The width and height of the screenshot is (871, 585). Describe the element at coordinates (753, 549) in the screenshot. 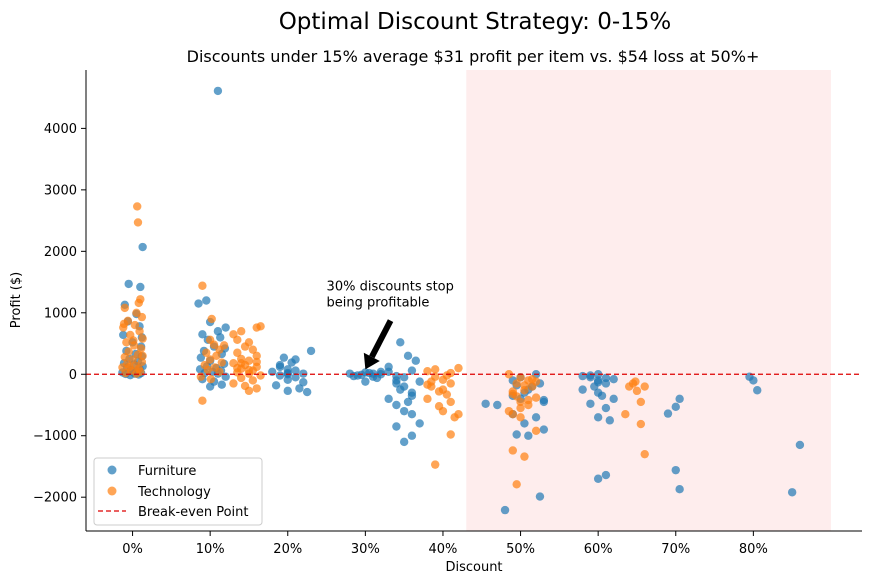

I see `x-tick-label: 80%` at that location.